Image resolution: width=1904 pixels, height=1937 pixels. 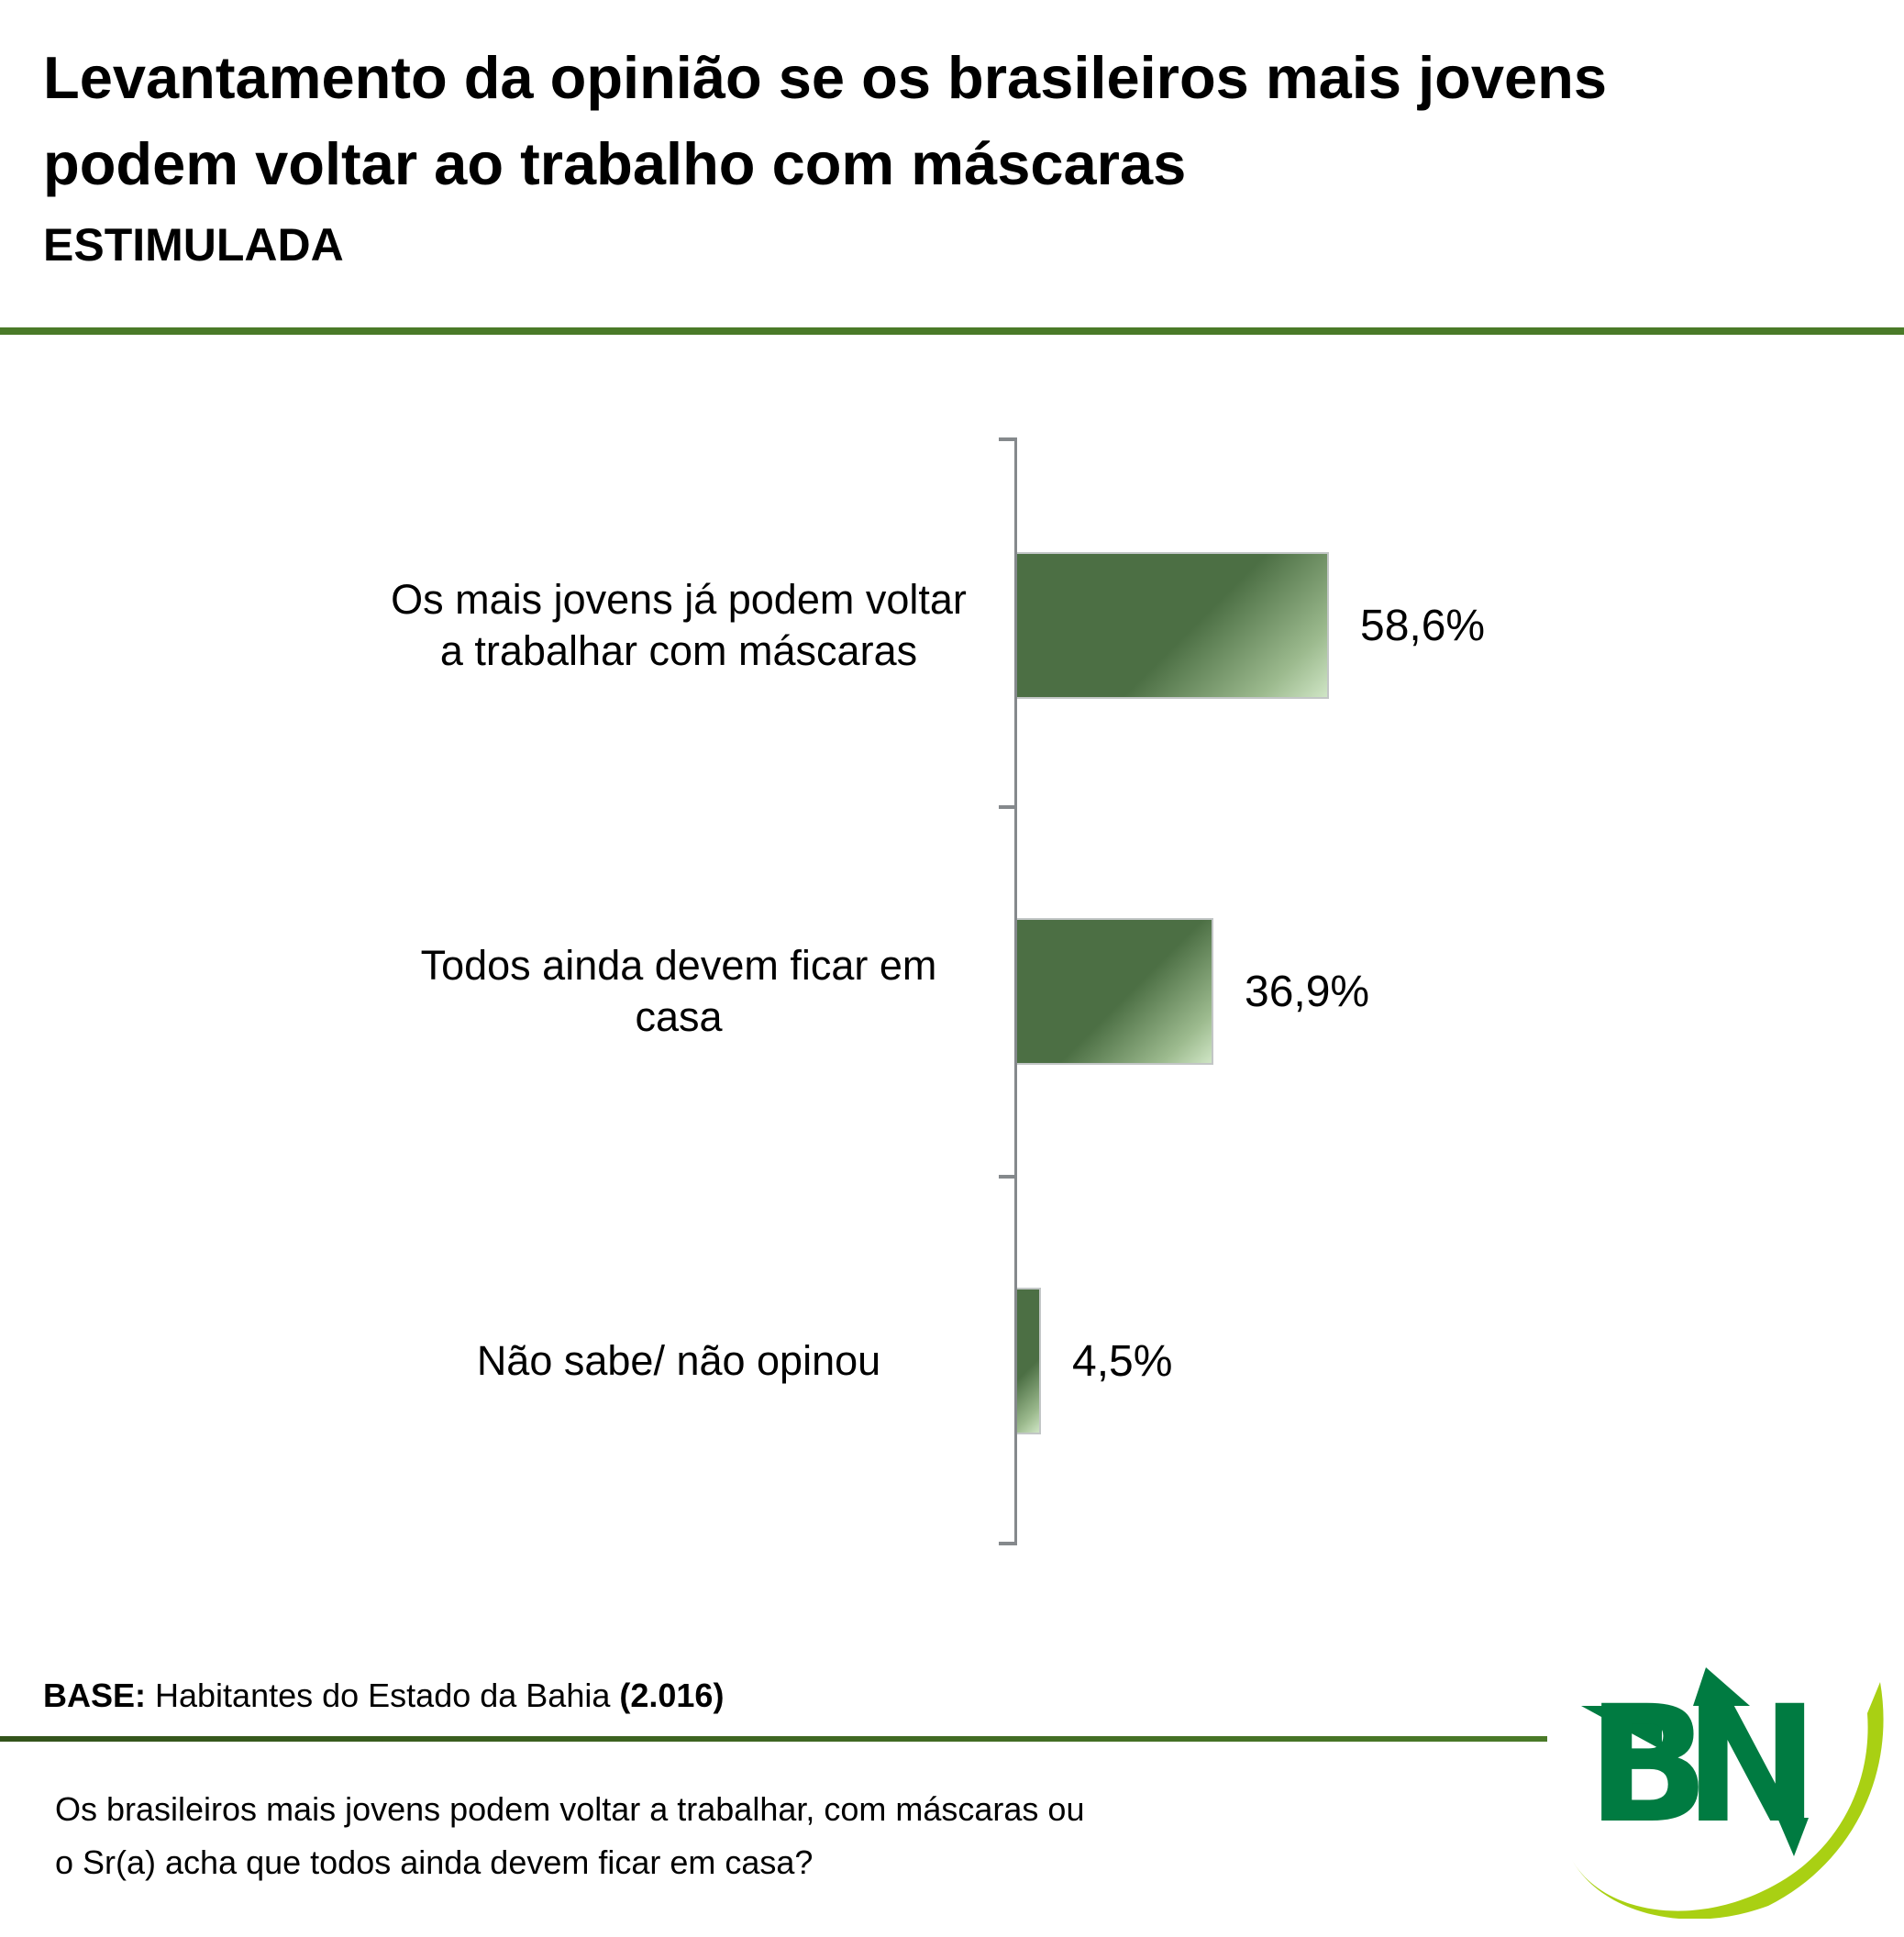 I want to click on base-label: BASE:, so click(x=95, y=1695).